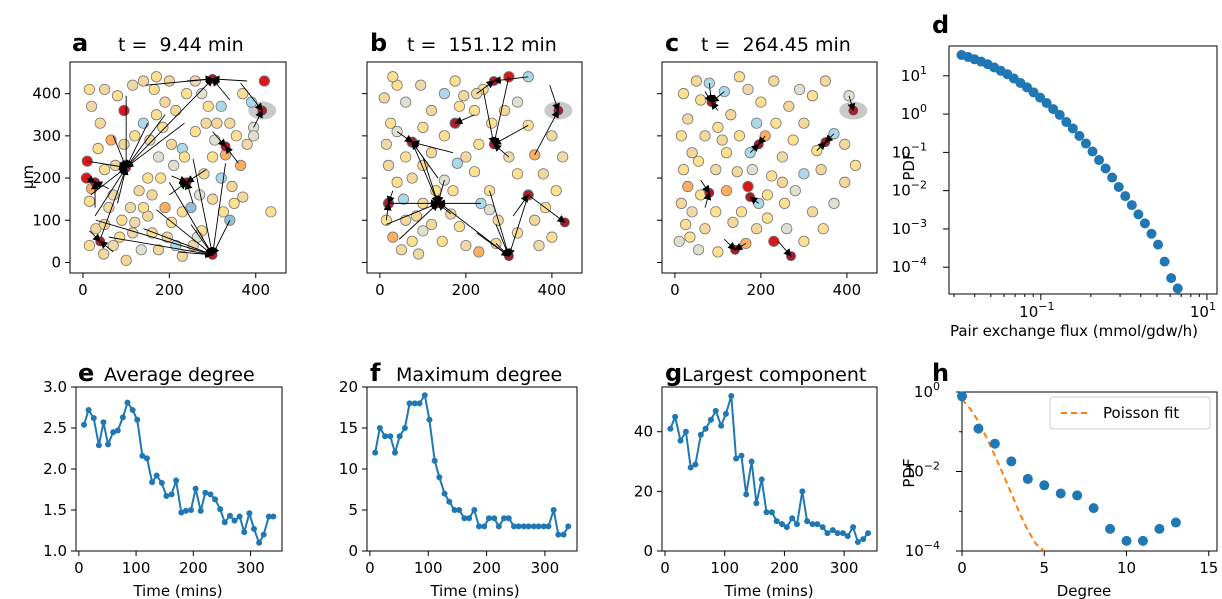  What do you see at coordinates (46, 94) in the screenshot?
I see `y-tick-label: 400` at bounding box center [46, 94].